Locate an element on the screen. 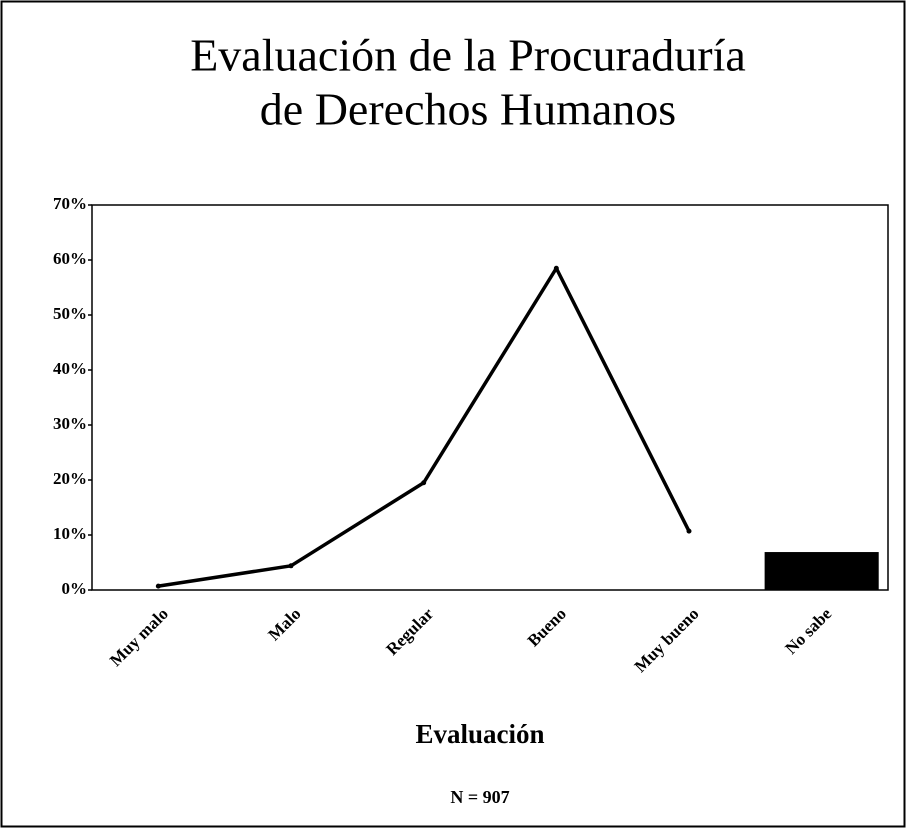 The image size is (906, 828). chart-title: Evaluación de la Procuraduría is located at coordinates (468, 55).